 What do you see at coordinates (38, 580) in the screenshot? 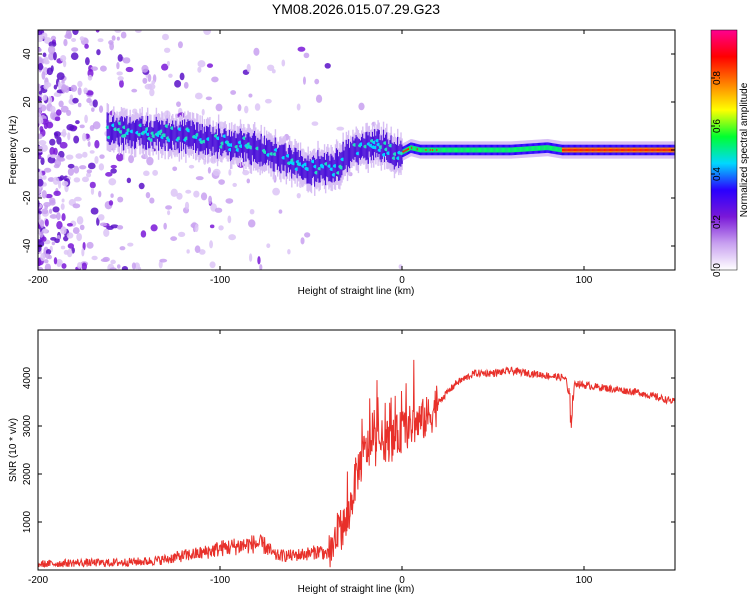
I see `snr-x-tick-label: -200` at bounding box center [38, 580].